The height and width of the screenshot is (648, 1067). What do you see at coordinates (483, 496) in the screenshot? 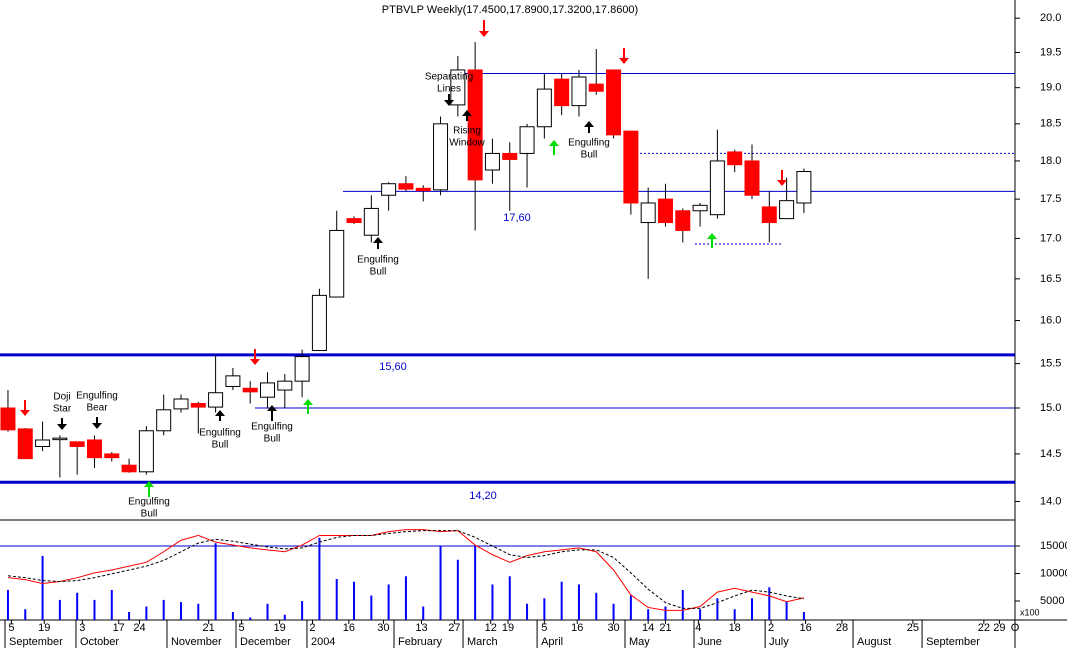
I see `level-label: 14,20` at bounding box center [483, 496].